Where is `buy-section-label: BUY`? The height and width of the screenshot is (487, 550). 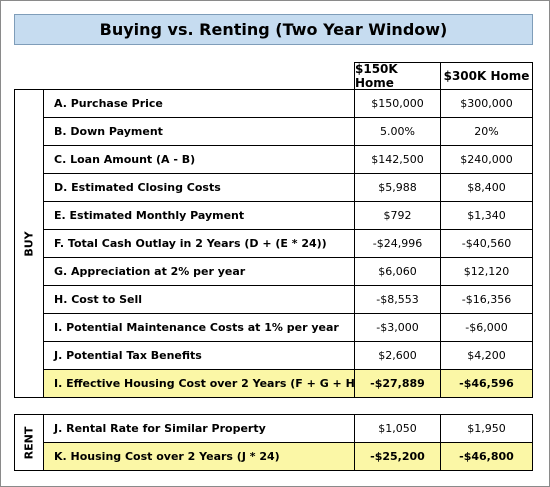 buy-section-label: BUY is located at coordinates (29, 243).